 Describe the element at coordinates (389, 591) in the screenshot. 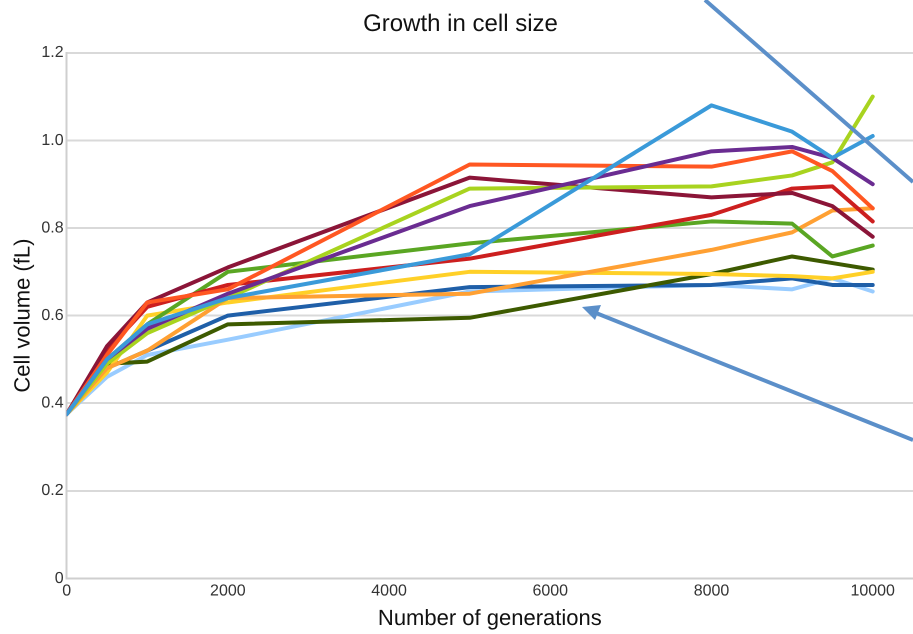

I see `x-tick-label: 4000` at that location.